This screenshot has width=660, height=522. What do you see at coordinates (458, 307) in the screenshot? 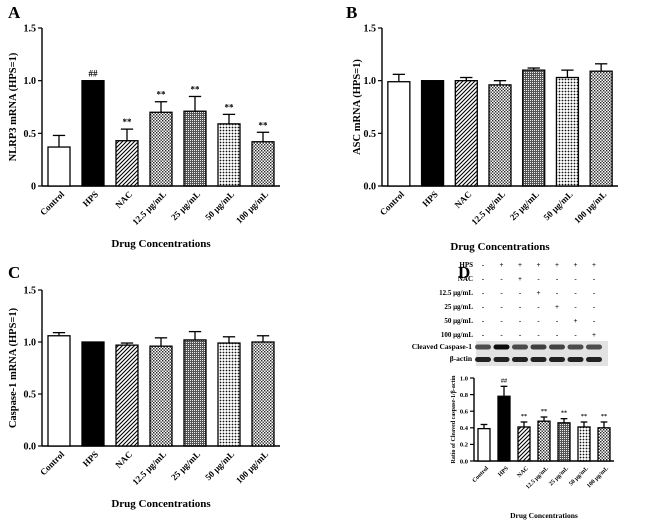
I see `blot-row-label: 25 μg/mL` at bounding box center [458, 307].